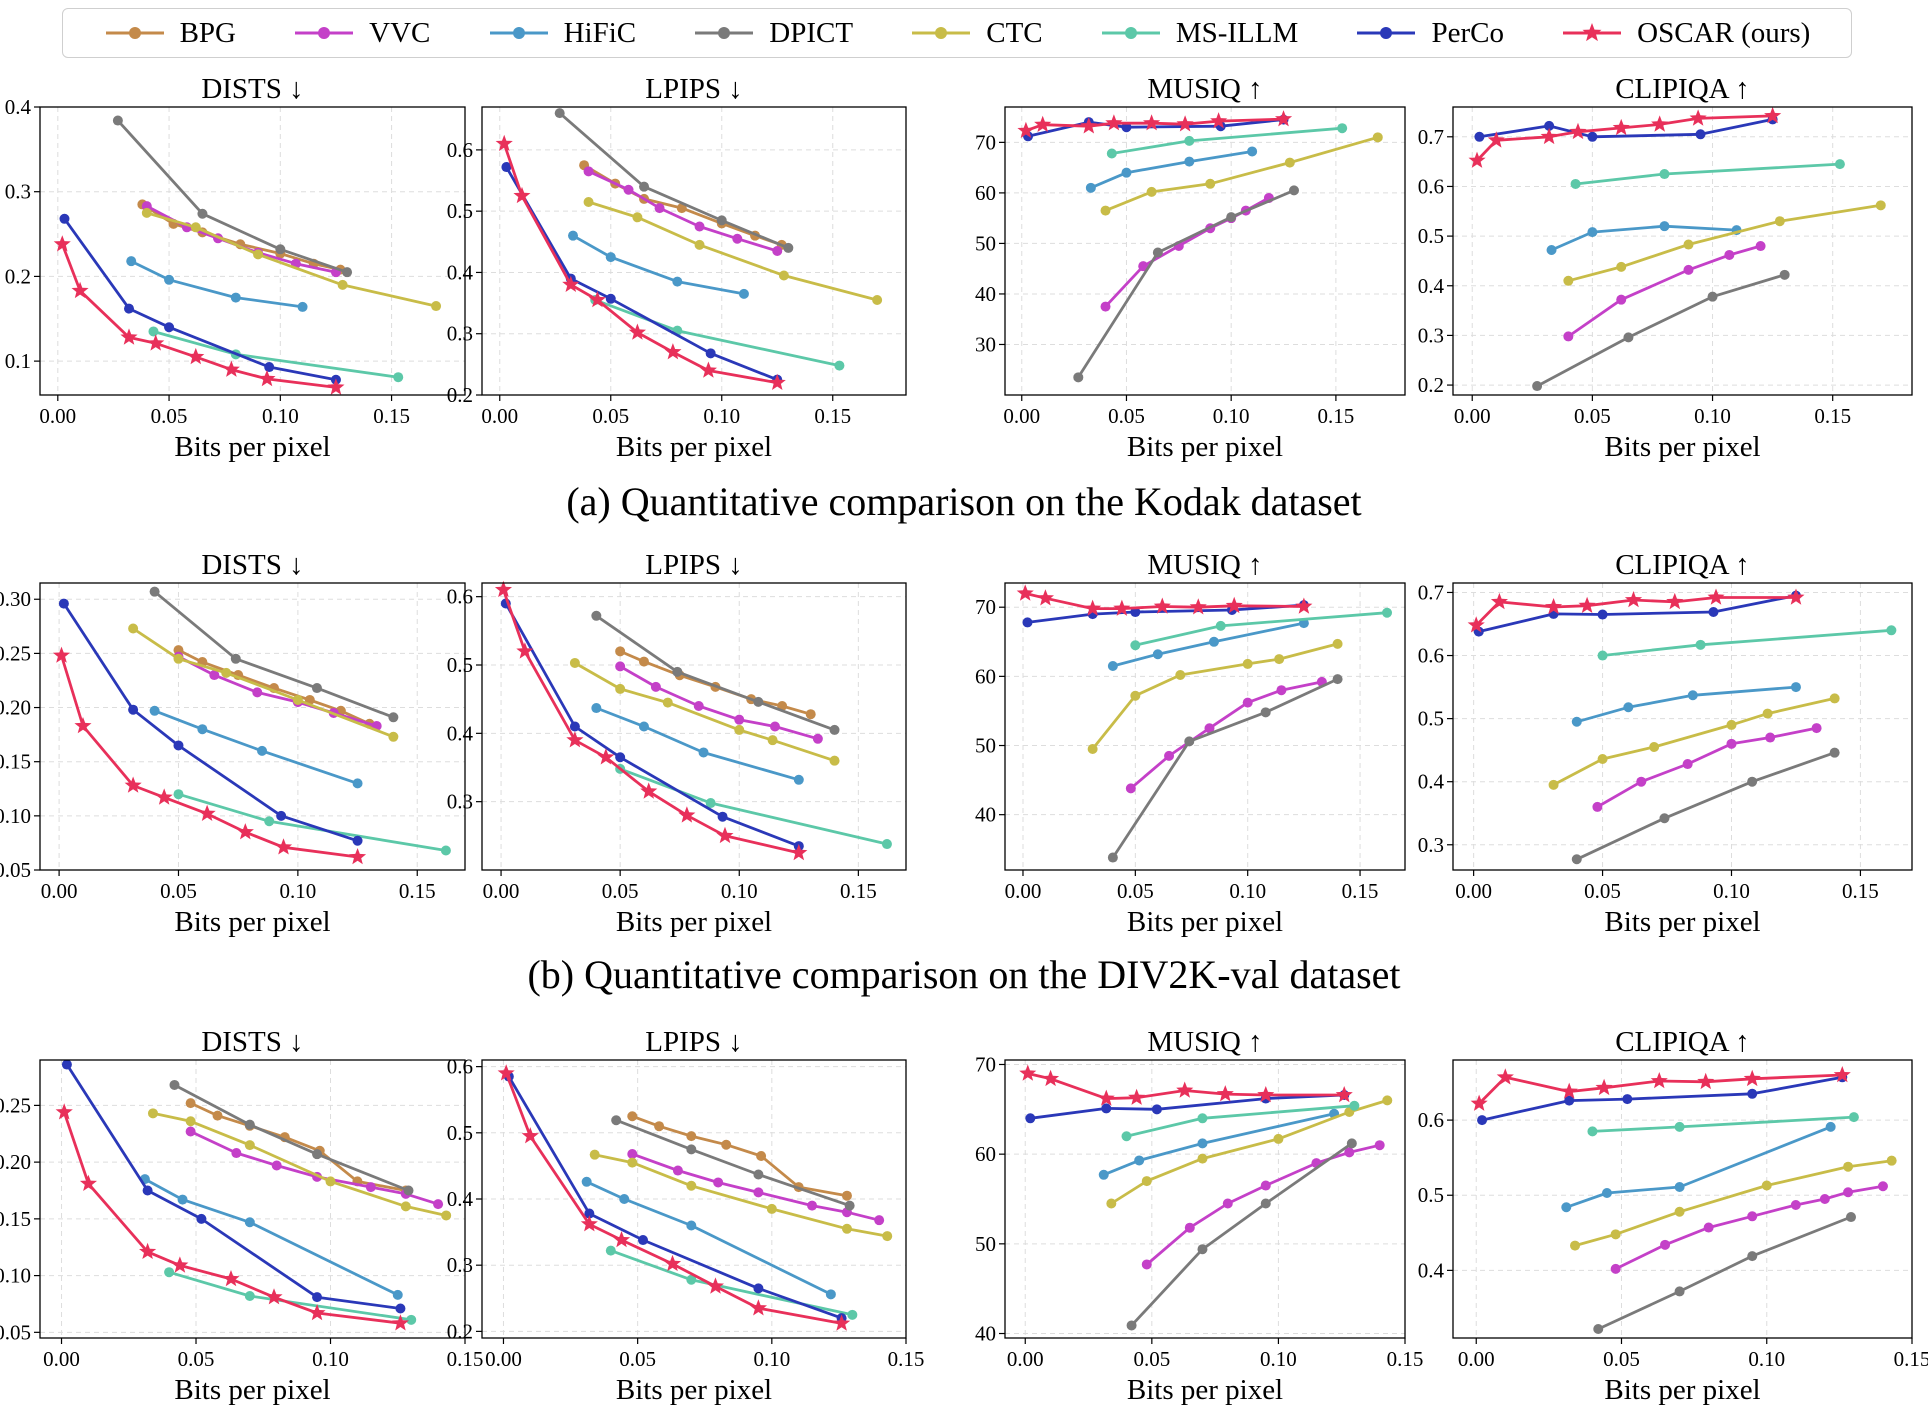  Describe the element at coordinates (941, 33) in the screenshot. I see `legend-swatch-ctc` at that location.